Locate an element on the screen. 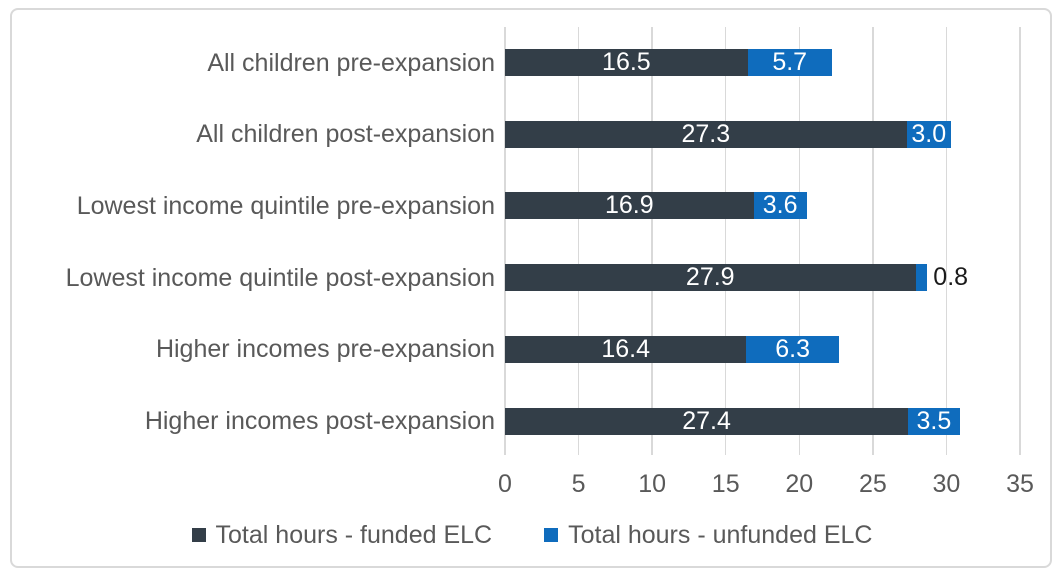  bar-value-label: 27.3 is located at coordinates (706, 133).